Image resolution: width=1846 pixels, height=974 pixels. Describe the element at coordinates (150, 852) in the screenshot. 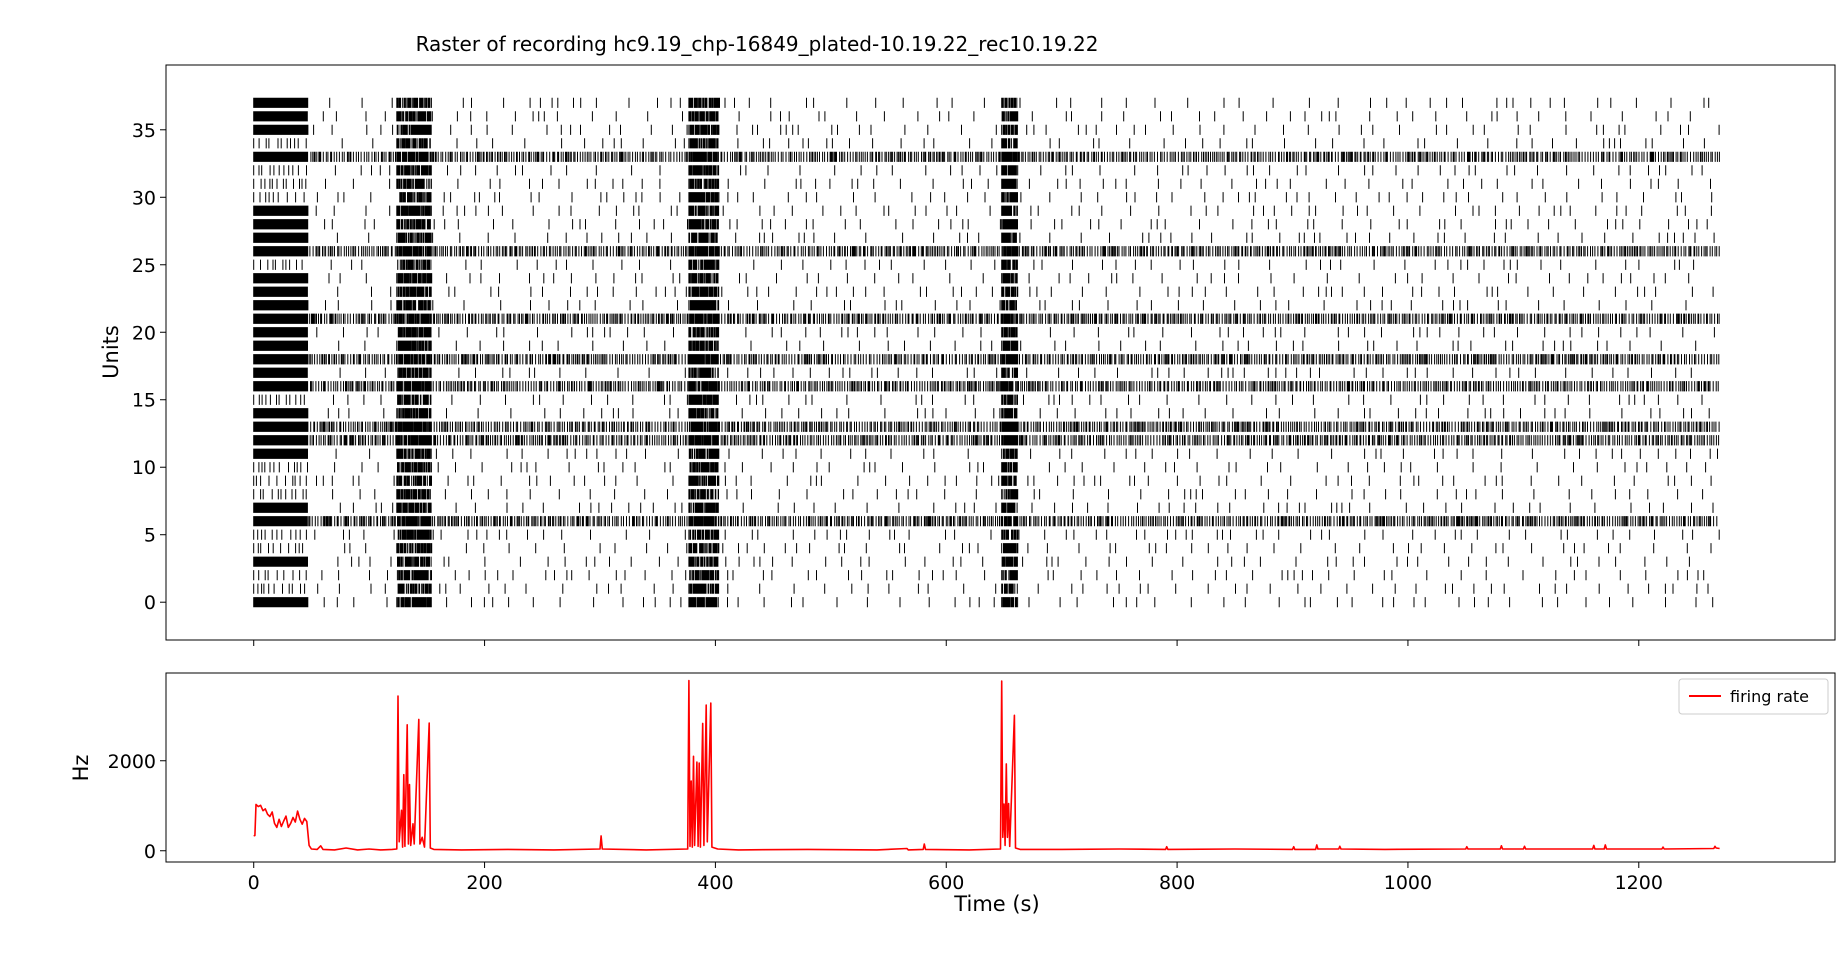

I see `rate-y-tick-label: 0` at that location.